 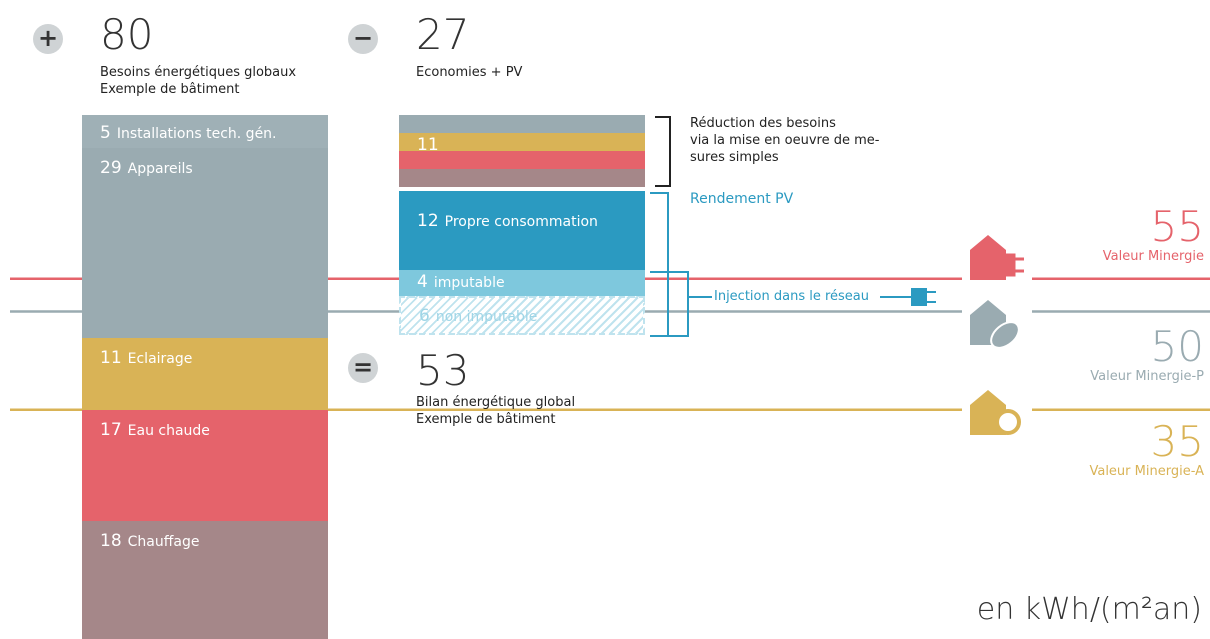 I want to click on segment-text: imputable, so click(x=469, y=282).